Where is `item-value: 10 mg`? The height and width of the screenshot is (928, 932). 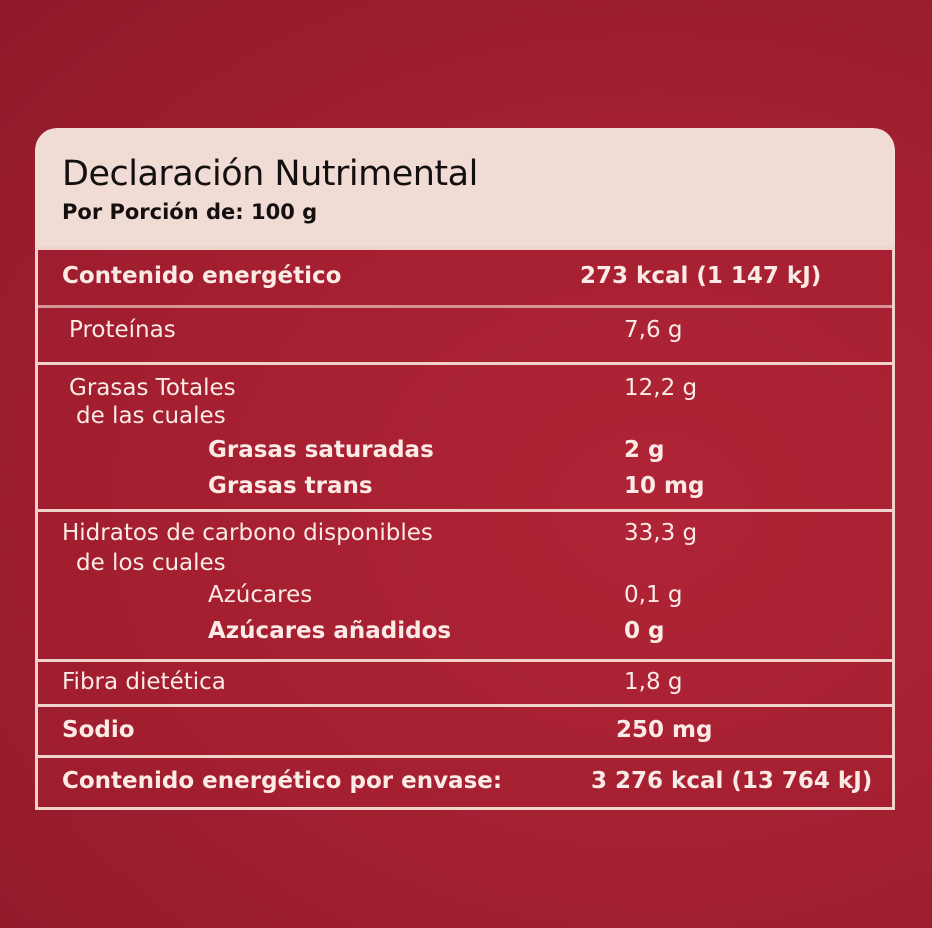
item-value: 10 mg is located at coordinates (664, 486).